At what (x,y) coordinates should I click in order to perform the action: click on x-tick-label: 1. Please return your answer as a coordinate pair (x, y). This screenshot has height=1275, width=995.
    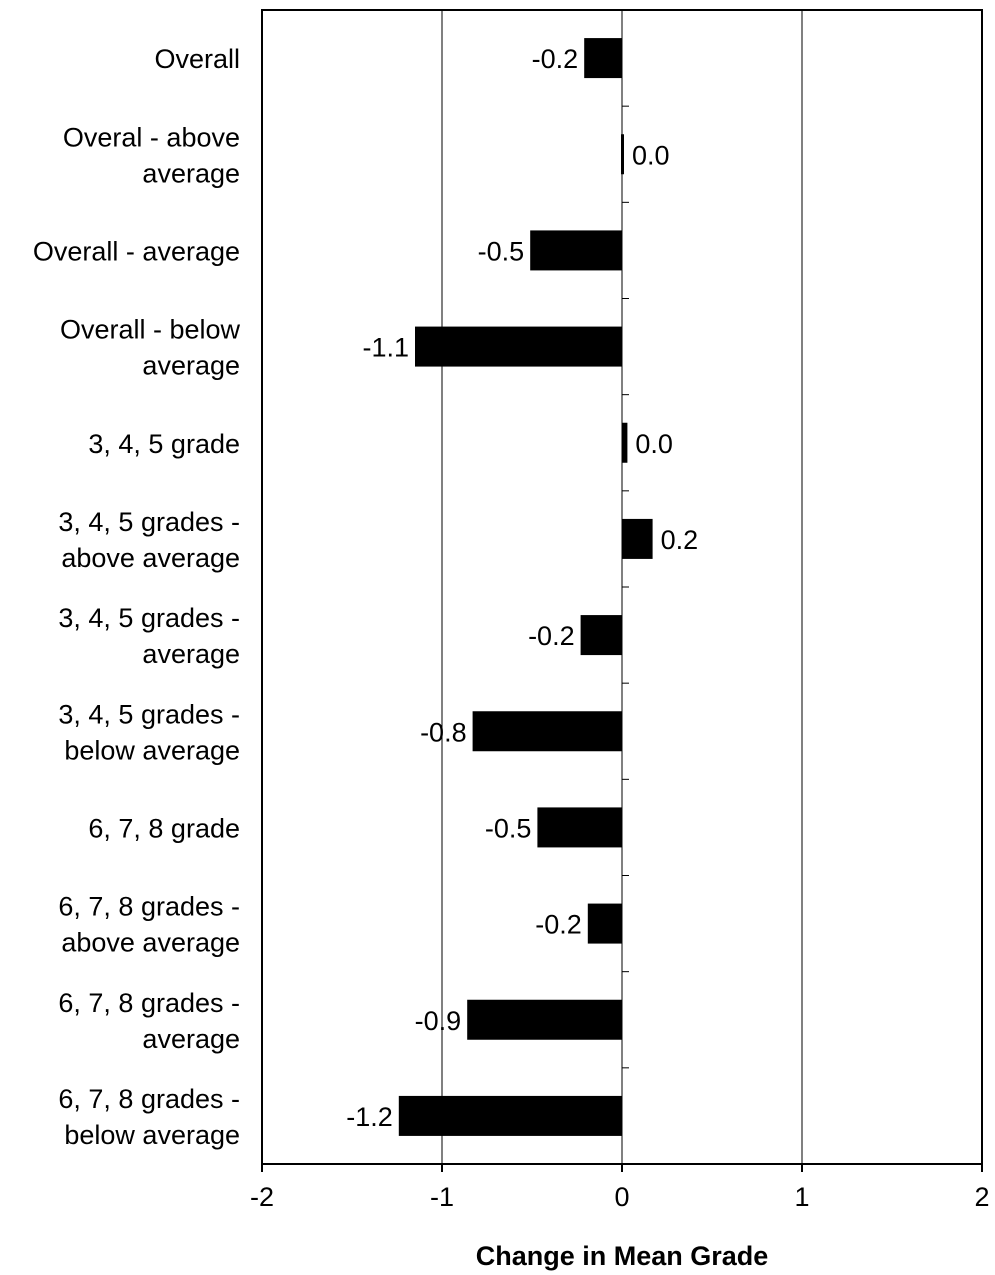
    Looking at the image, I should click on (801, 1197).